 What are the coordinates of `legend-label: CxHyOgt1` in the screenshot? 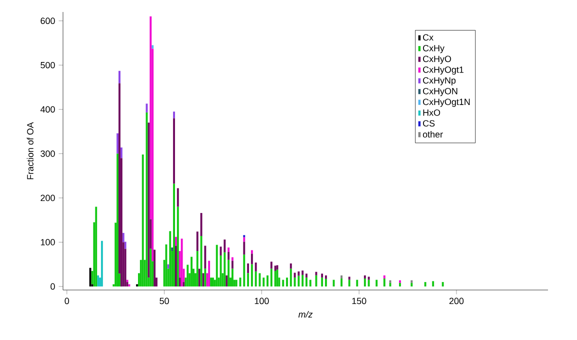 It's located at (443, 70).